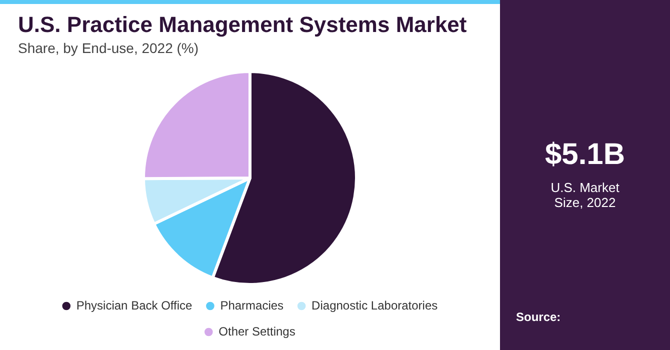 The width and height of the screenshot is (670, 350). What do you see at coordinates (585, 195) in the screenshot?
I see `text: U.S. Market Size, 2022` at bounding box center [585, 195].